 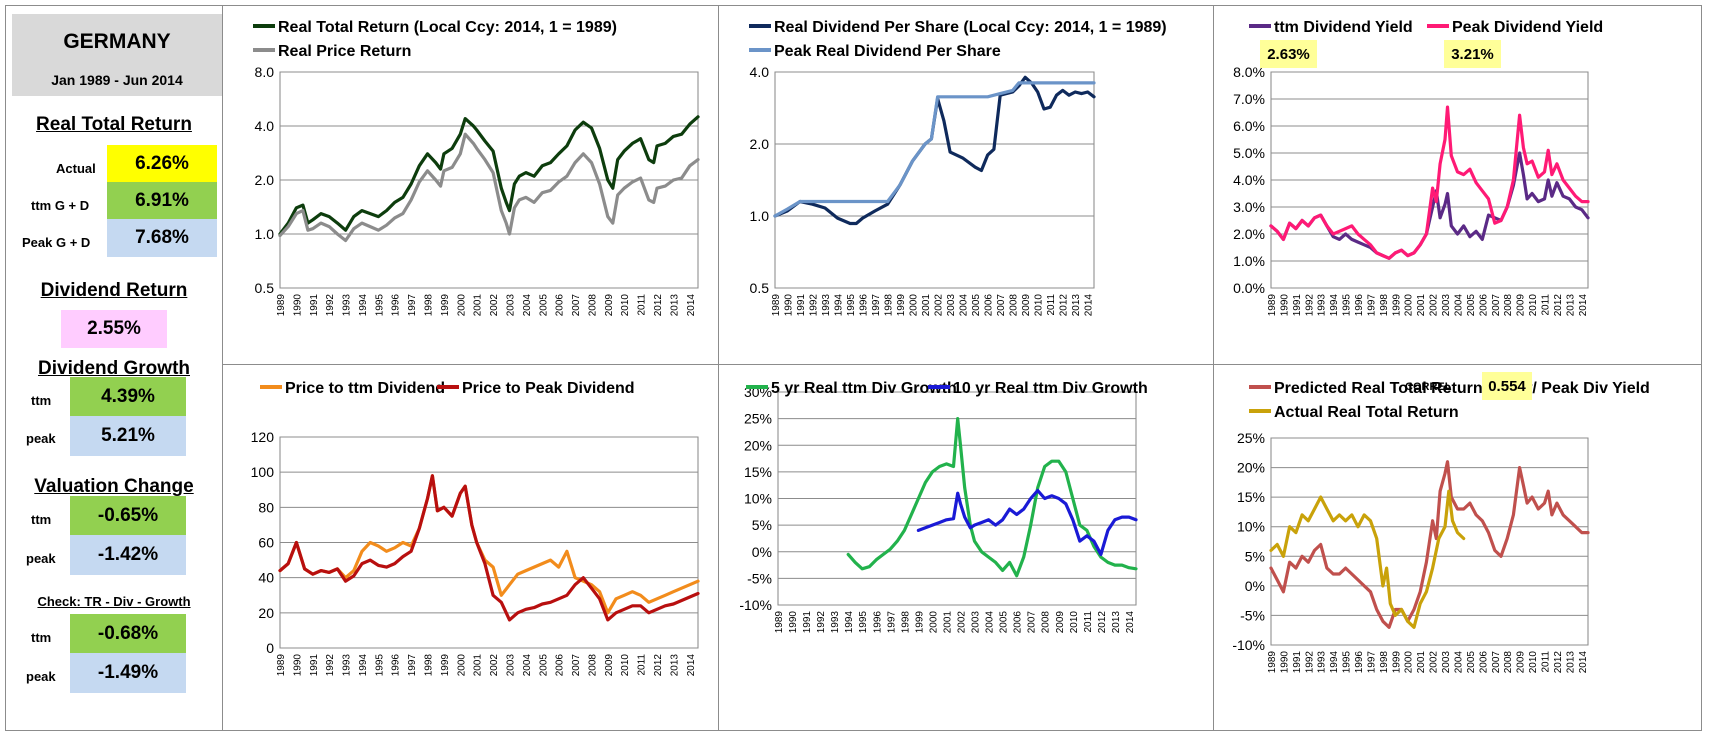 What do you see at coordinates (1251, 497) in the screenshot?
I see `y-tick-label: 15%` at bounding box center [1251, 497].